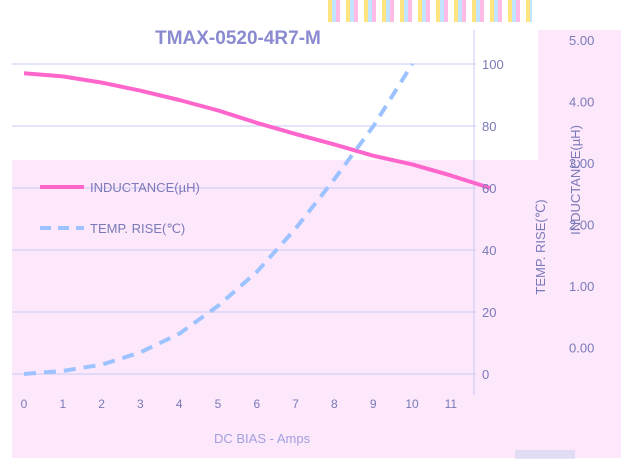  I want to click on artifact-strip, so click(427, 11).